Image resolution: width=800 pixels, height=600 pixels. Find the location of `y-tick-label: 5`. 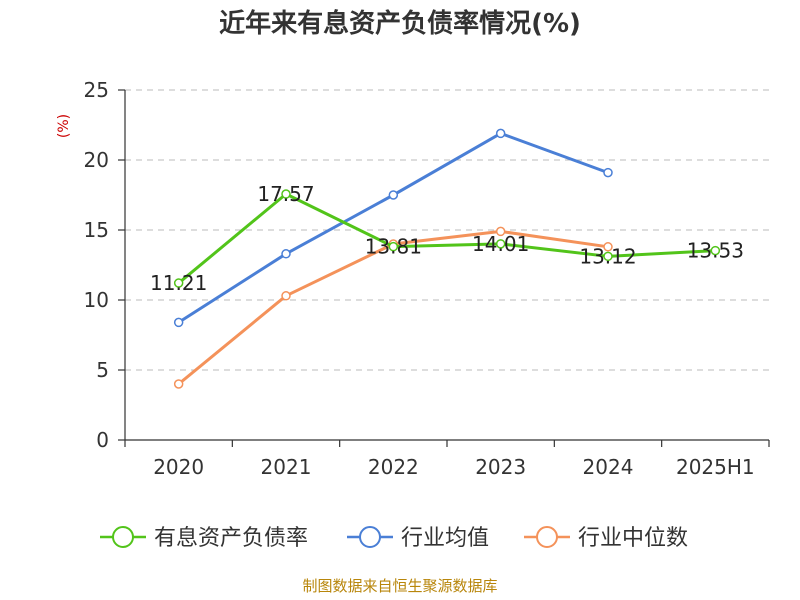

y-tick-label: 5 is located at coordinates (102, 370).